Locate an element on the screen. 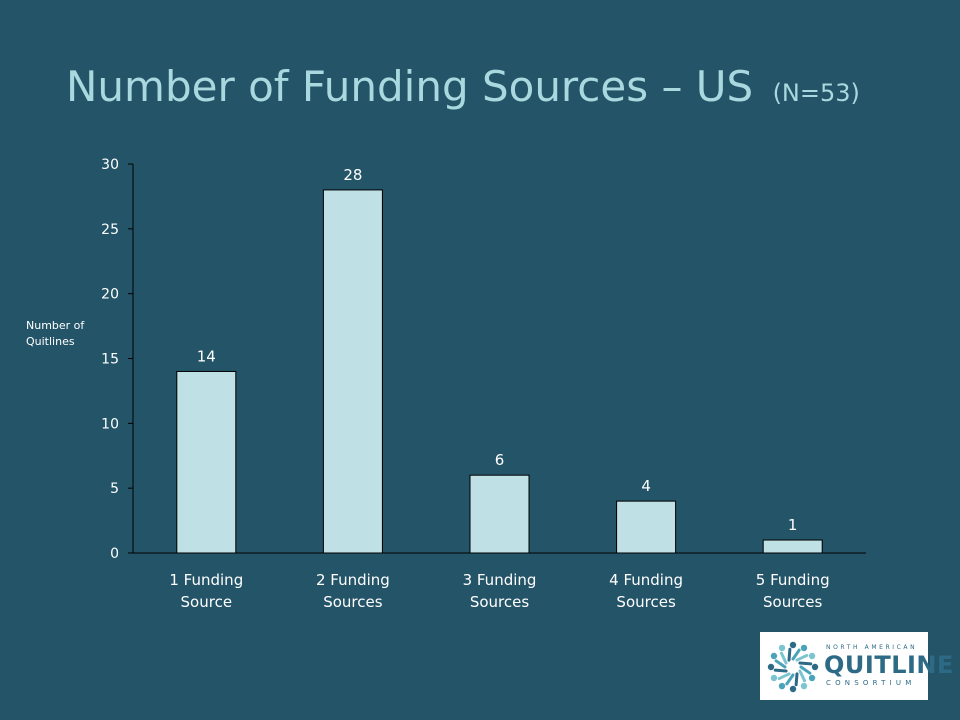 The width and height of the screenshot is (960, 720). chart-title: Number of Funding Sources – US (N=53) is located at coordinates (463, 86).